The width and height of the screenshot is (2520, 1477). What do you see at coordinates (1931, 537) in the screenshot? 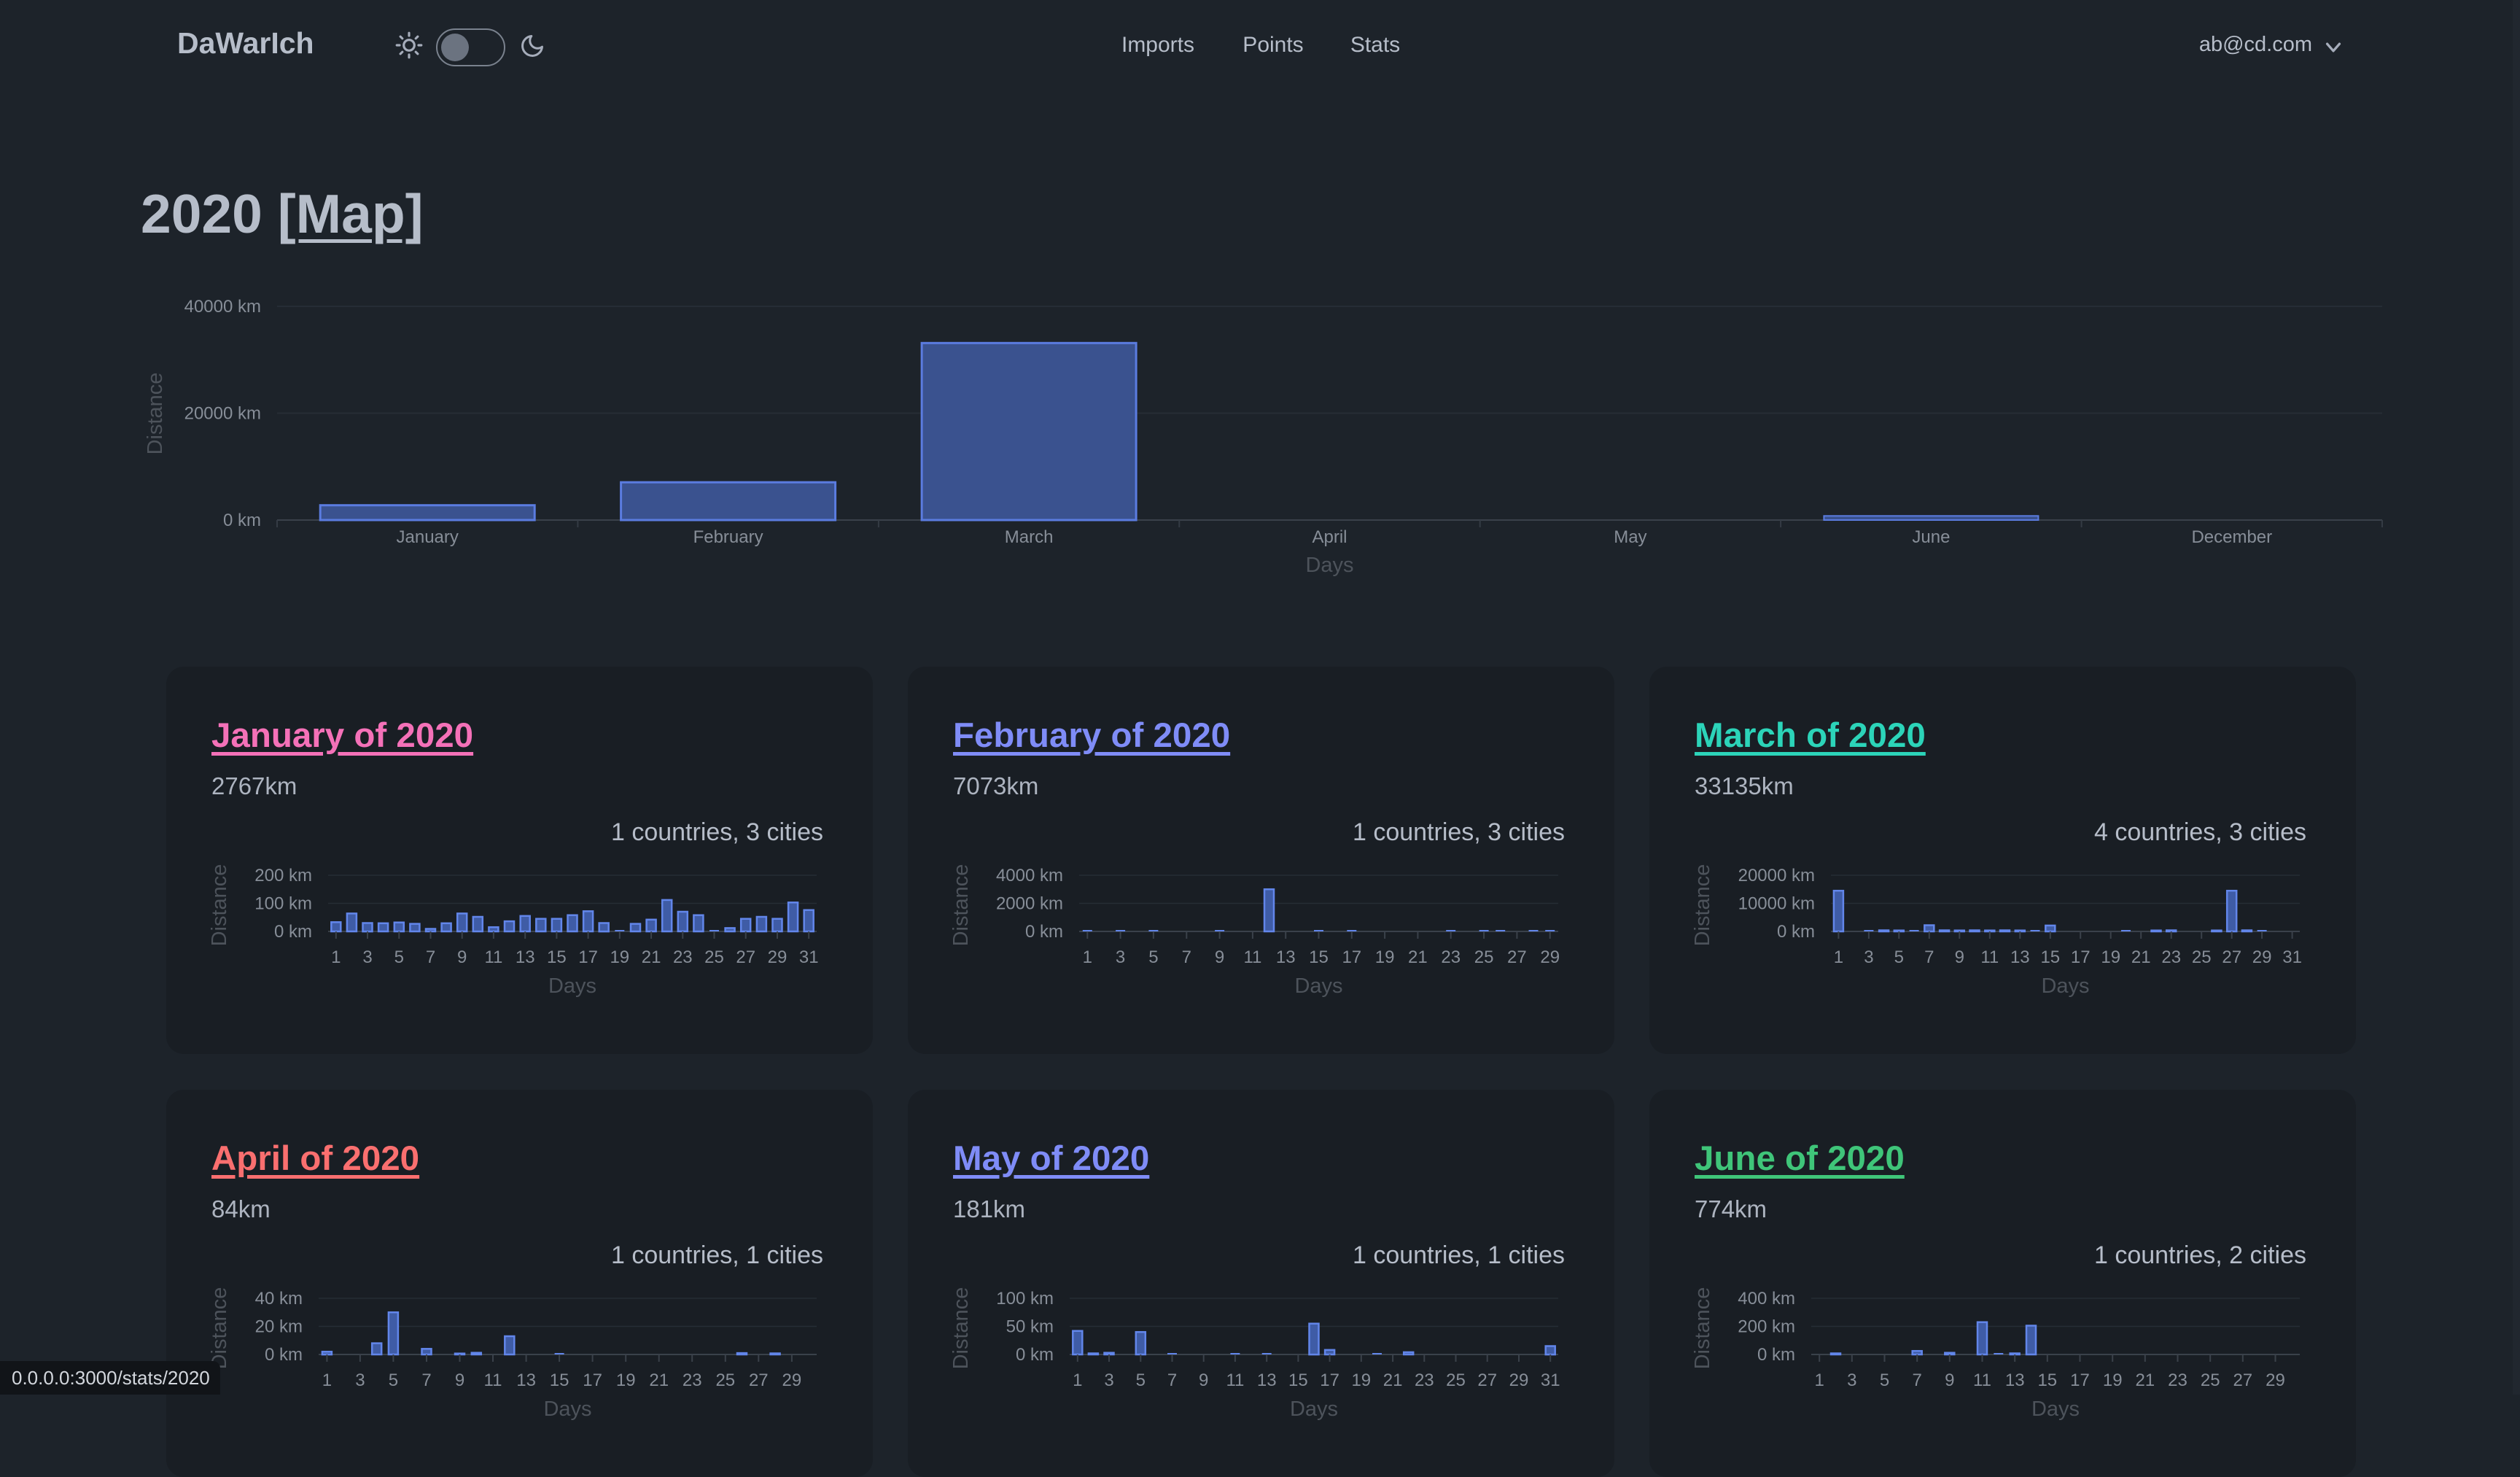
I see `svg-text: June` at bounding box center [1931, 537].